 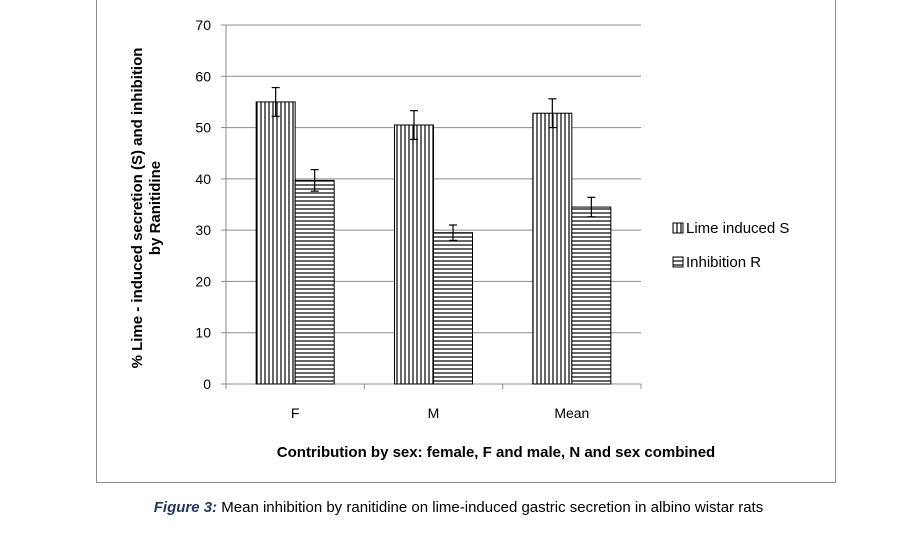 I want to click on legend-swatch-inhibition, so click(x=678, y=262).